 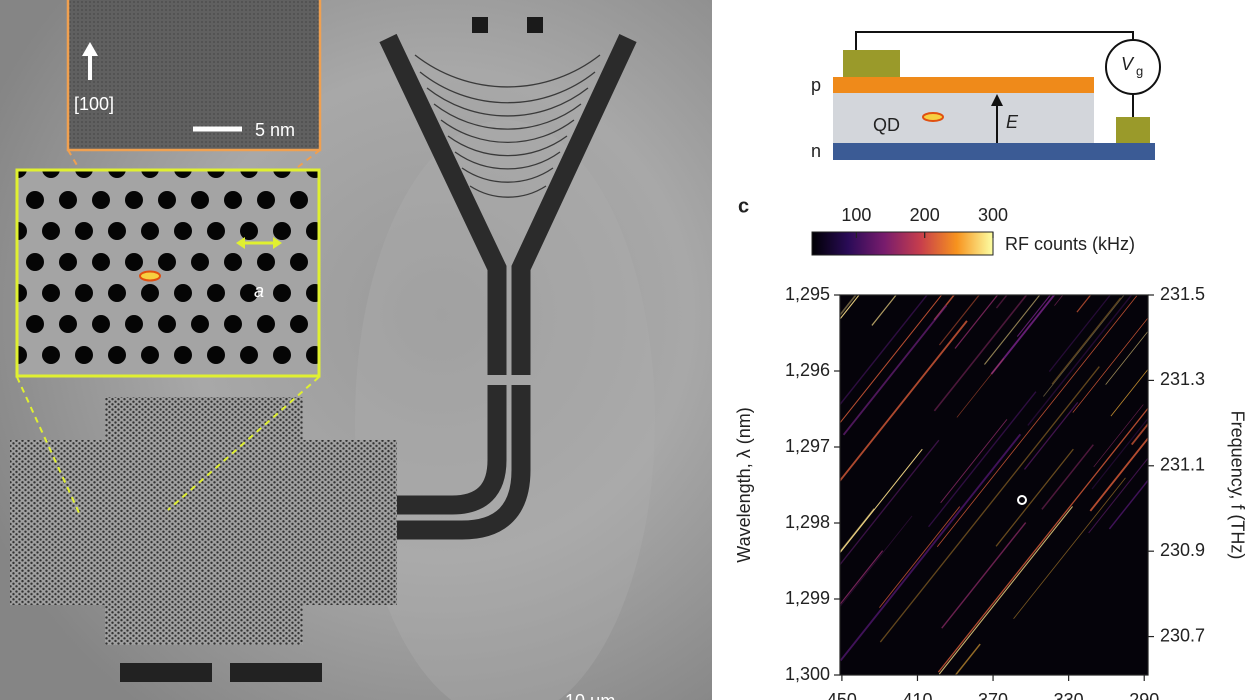 I want to click on p-label: p, so click(x=816, y=85).